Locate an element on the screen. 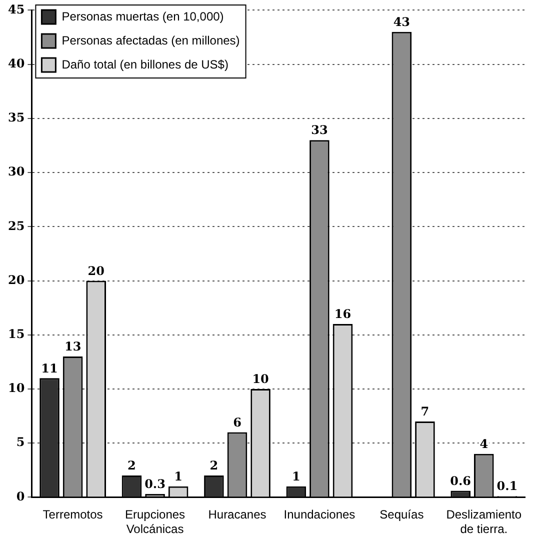  data-label: 13 is located at coordinates (73, 347).